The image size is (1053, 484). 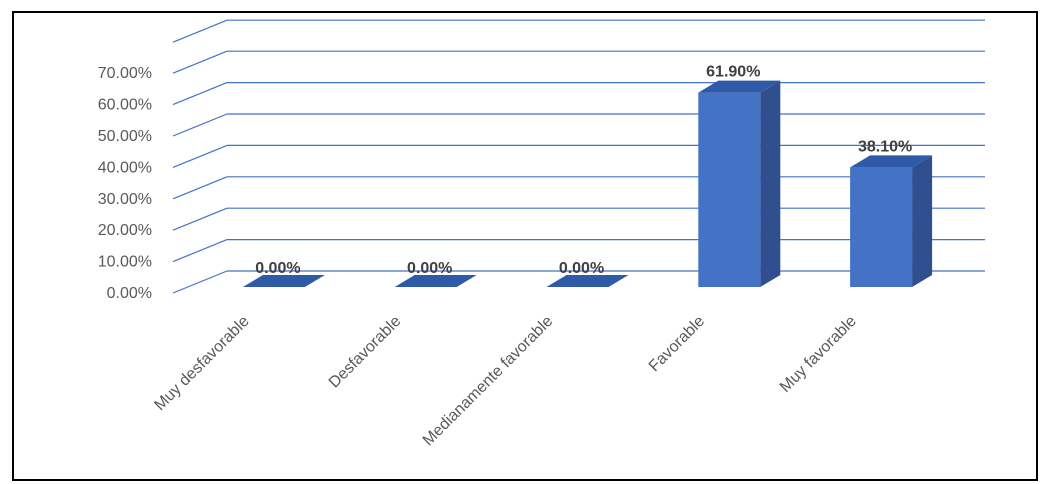 What do you see at coordinates (733, 72) in the screenshot?
I see `data-label: 61.90%` at bounding box center [733, 72].